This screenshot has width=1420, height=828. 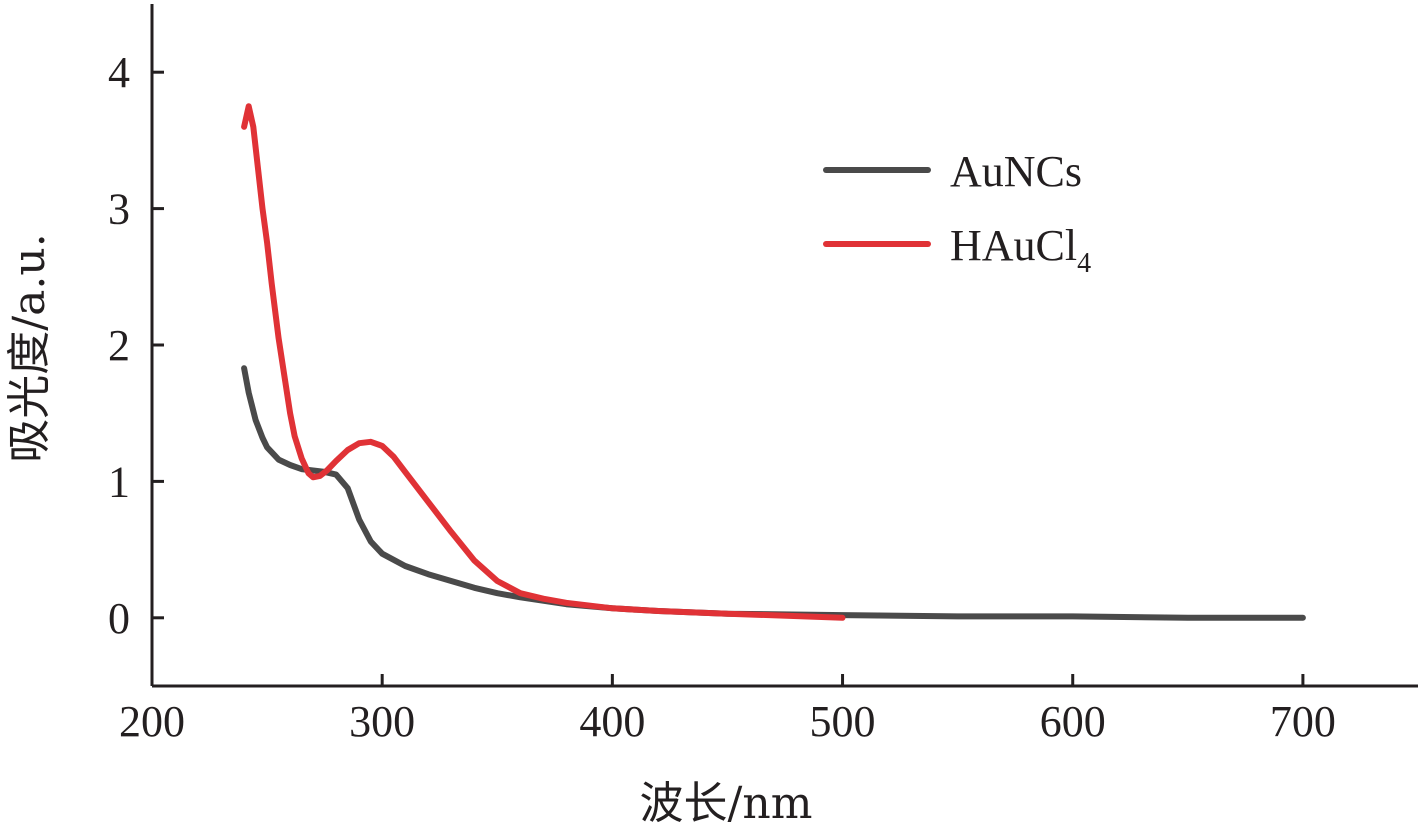 I want to click on x-tick-label: 600, so click(x=1073, y=721).